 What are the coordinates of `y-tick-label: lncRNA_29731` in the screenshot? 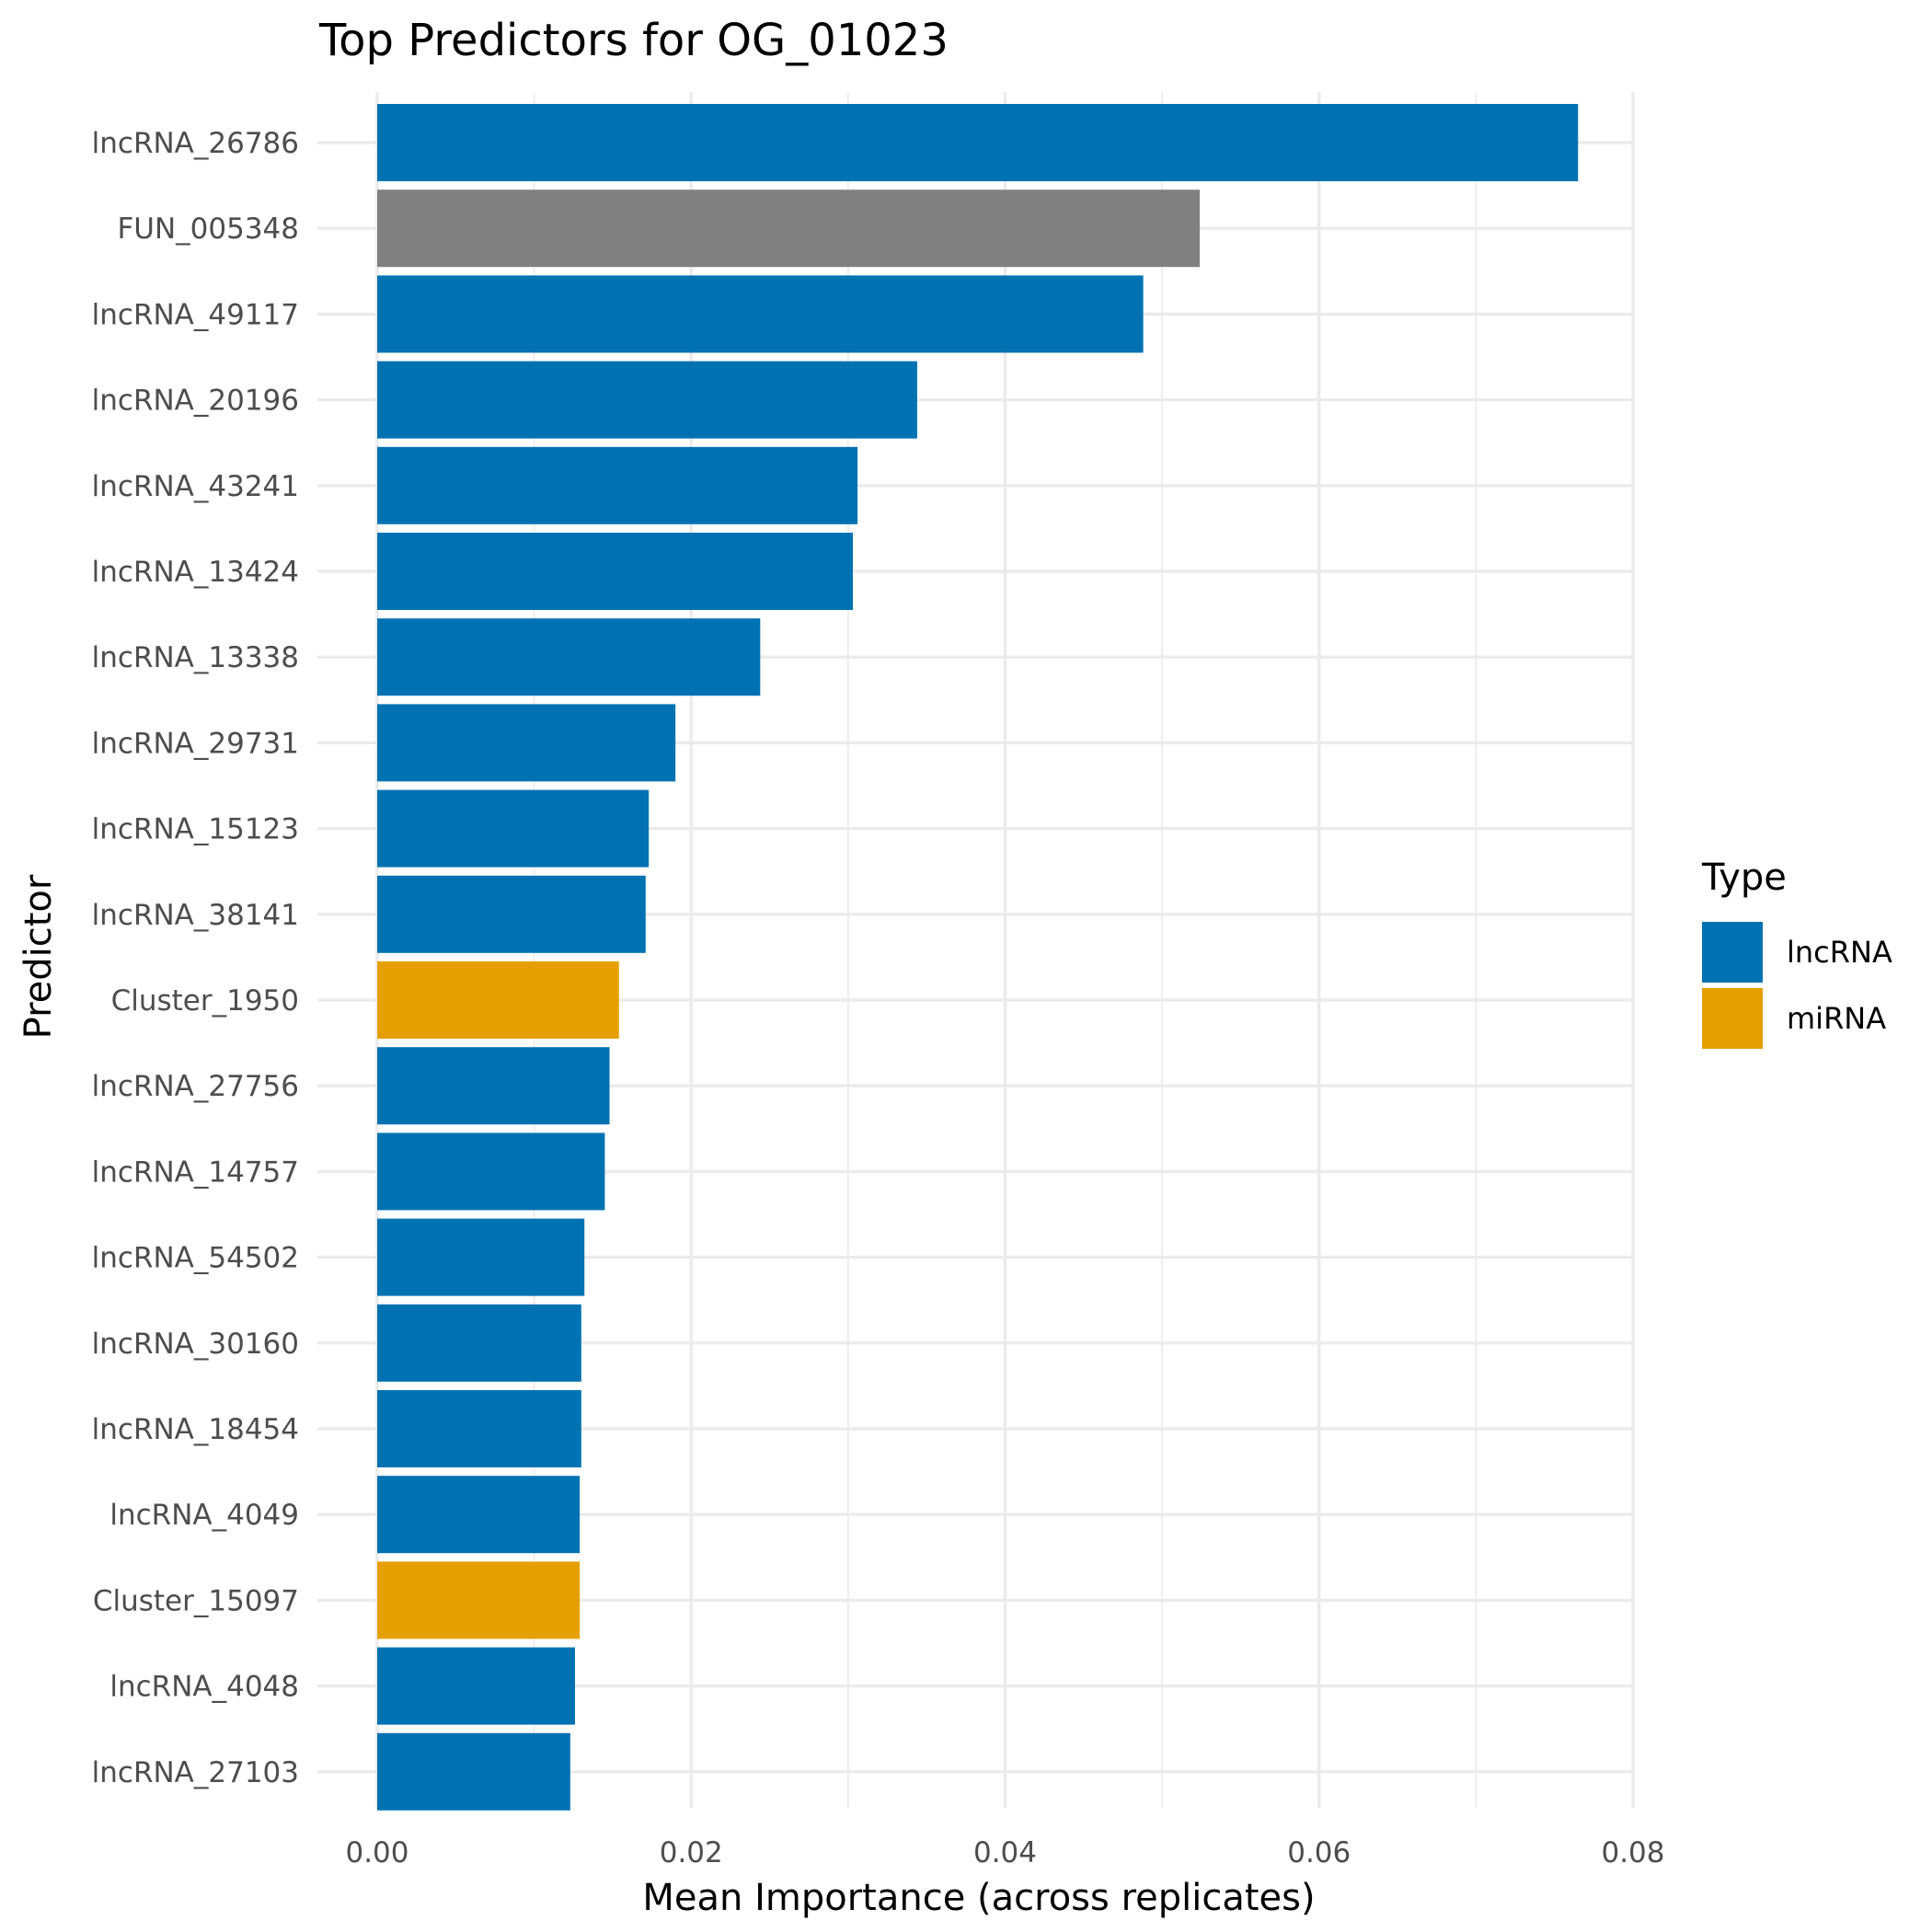 It's located at (195, 743).